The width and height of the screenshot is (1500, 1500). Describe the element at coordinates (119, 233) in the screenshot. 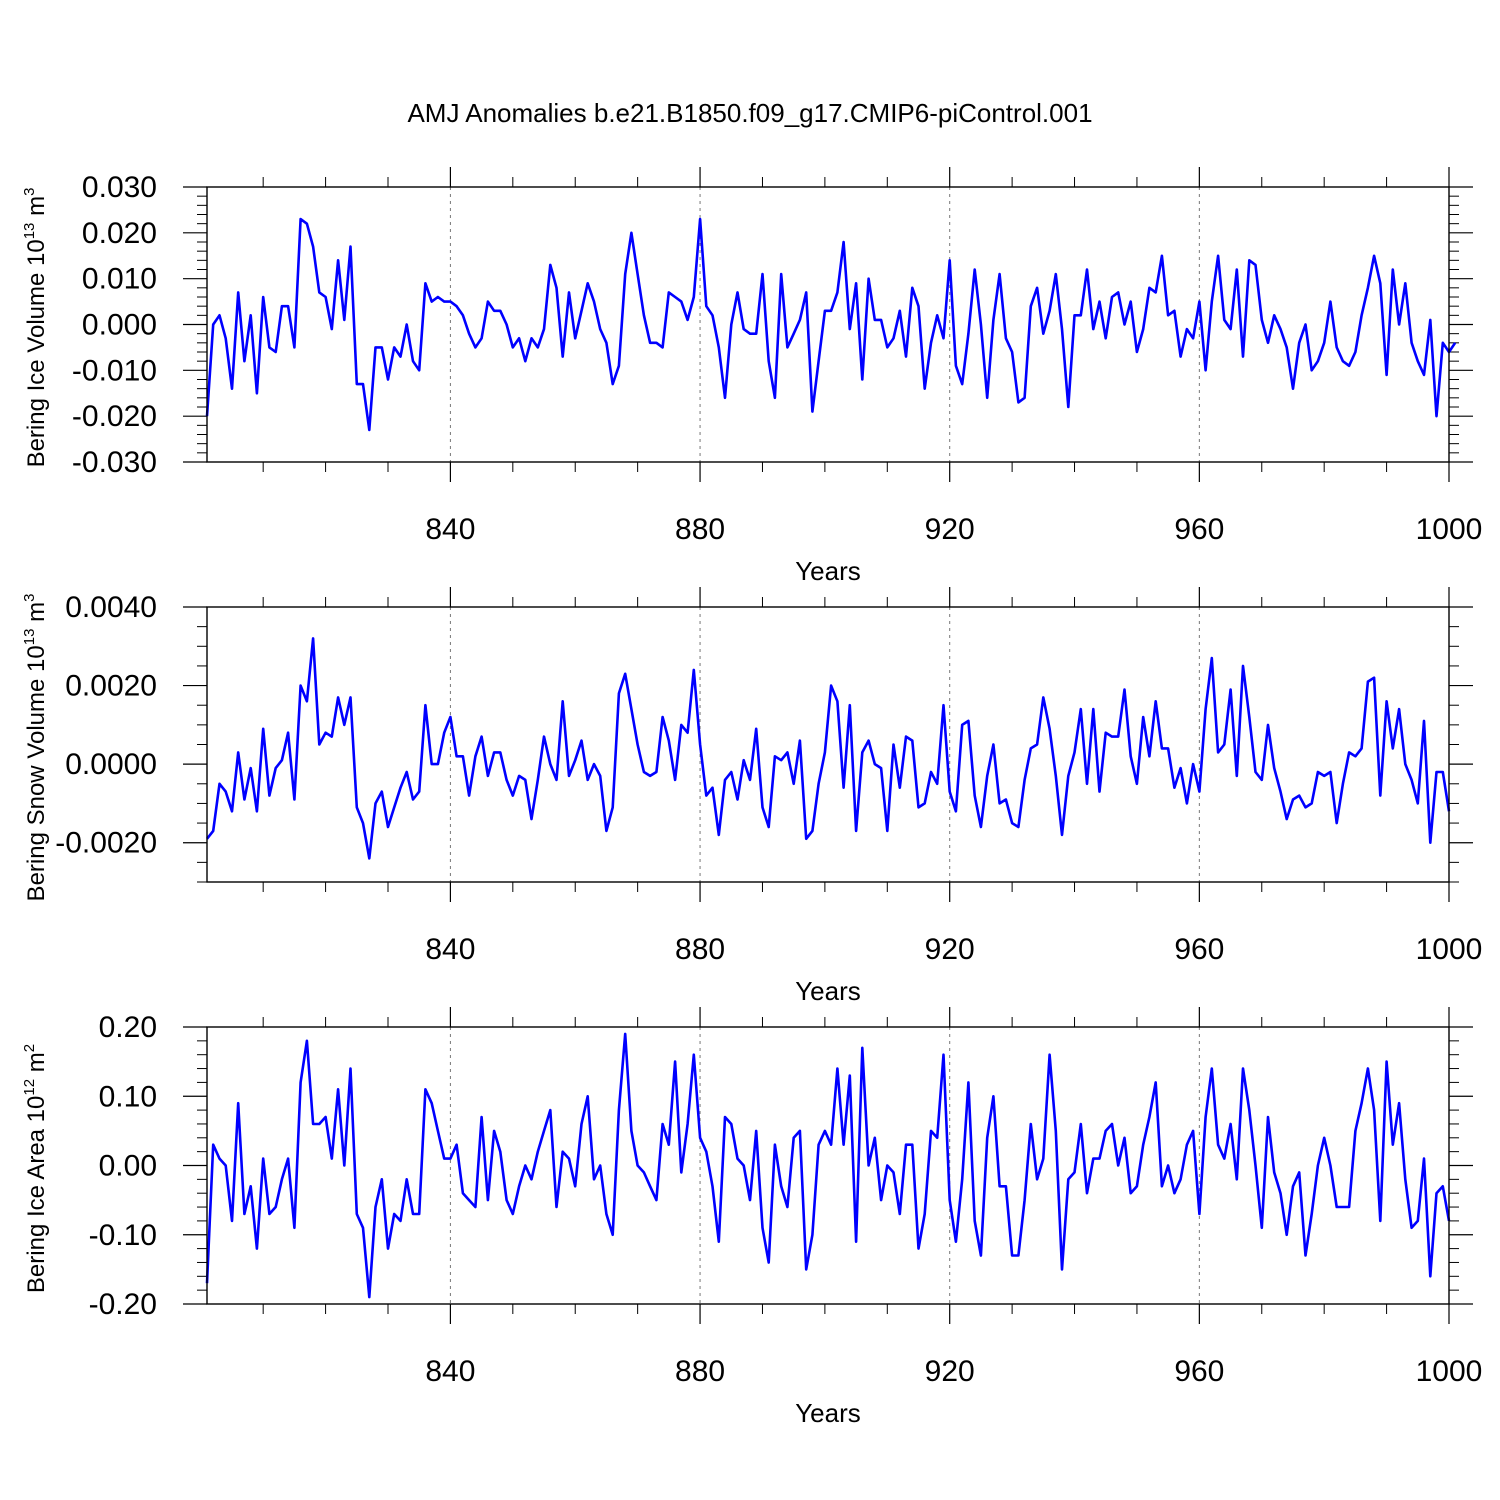

I see `y-tick-label: 0.020` at that location.